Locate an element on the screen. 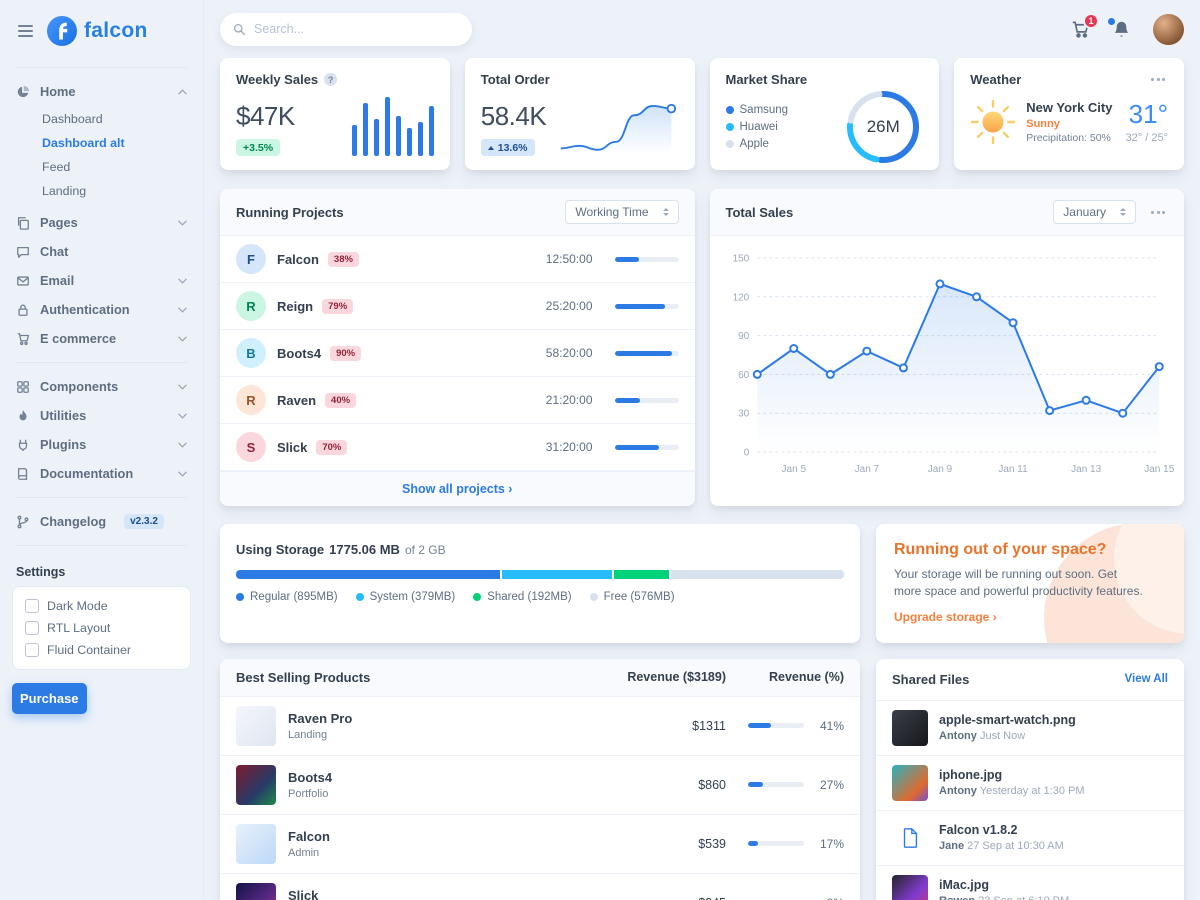  sidebar-item-home: Home is located at coordinates (101, 91).